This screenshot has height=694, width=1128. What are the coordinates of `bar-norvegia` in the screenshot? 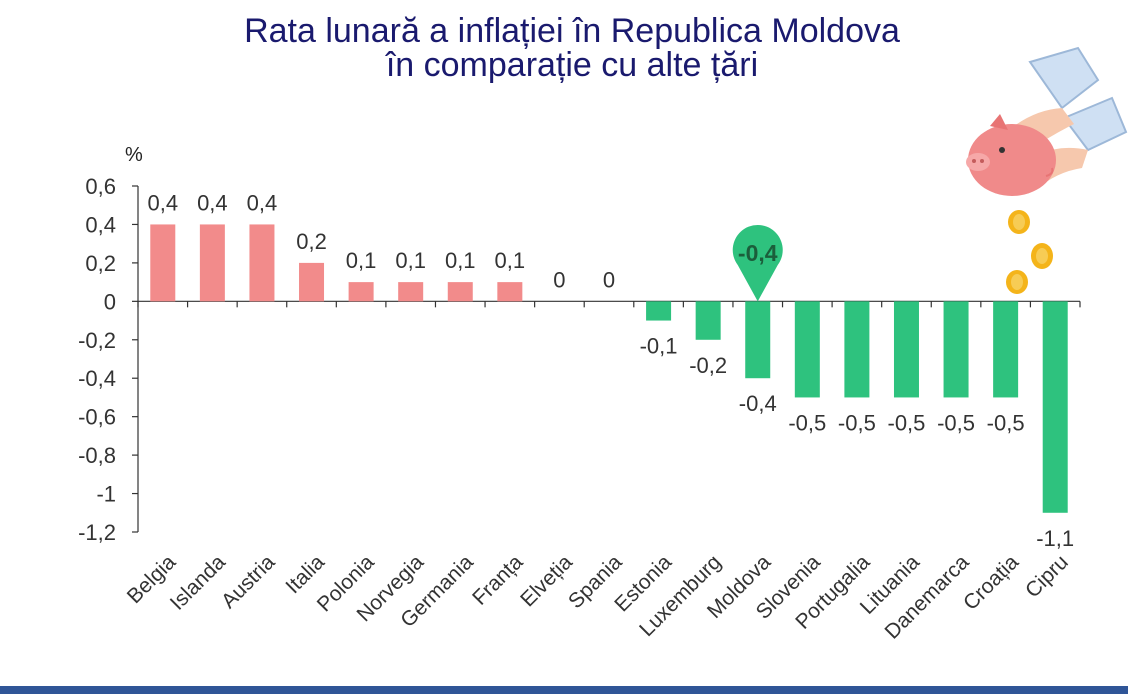 It's located at (411, 292).